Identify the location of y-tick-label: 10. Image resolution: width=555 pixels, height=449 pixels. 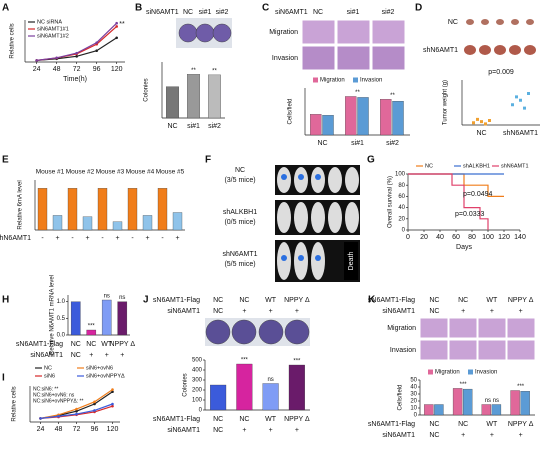
(413, 409).